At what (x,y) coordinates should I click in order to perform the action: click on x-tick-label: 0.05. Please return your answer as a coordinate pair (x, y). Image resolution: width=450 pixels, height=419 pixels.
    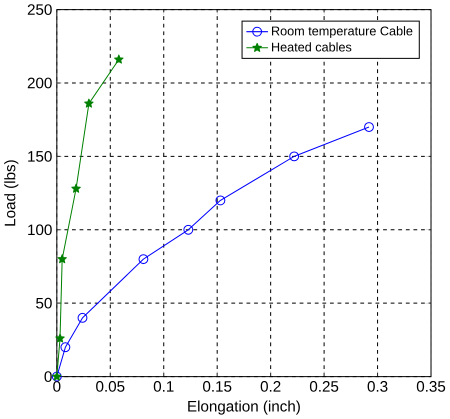
    Looking at the image, I should click on (110, 386).